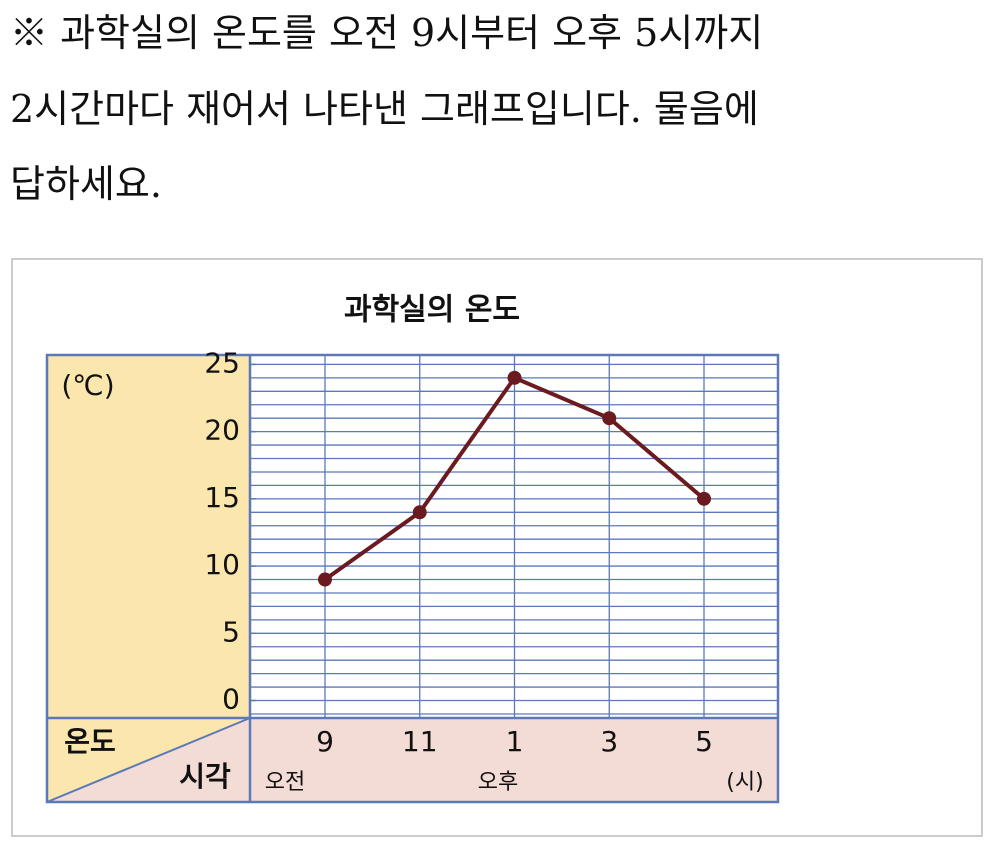 This screenshot has width=993, height=842. What do you see at coordinates (86, 184) in the screenshot?
I see `question-line: 답하세요.` at bounding box center [86, 184].